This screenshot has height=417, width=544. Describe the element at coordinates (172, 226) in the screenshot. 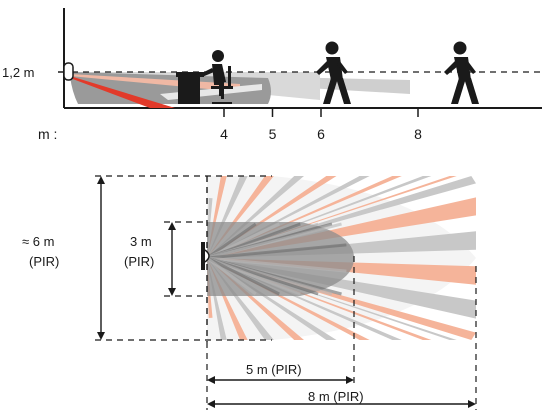

I see `width-3m-arrow-up` at that location.